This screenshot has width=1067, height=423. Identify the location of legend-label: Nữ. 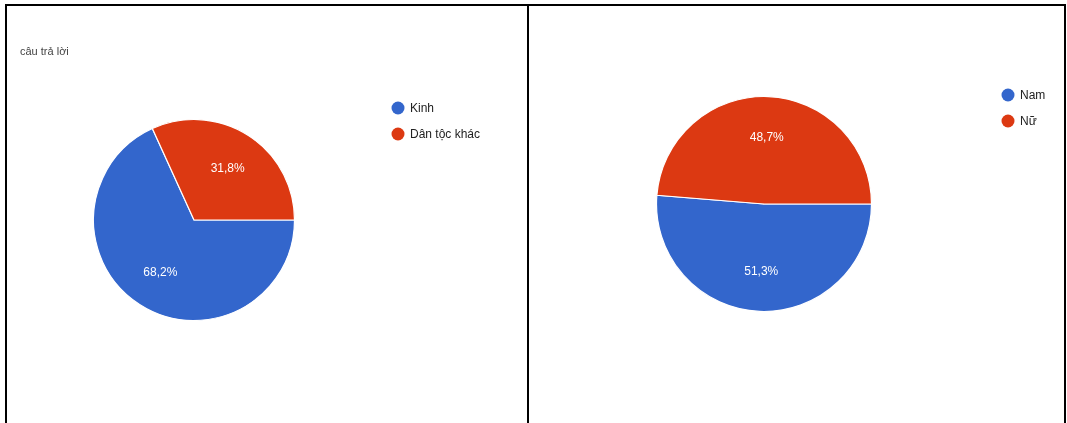
(1028, 121).